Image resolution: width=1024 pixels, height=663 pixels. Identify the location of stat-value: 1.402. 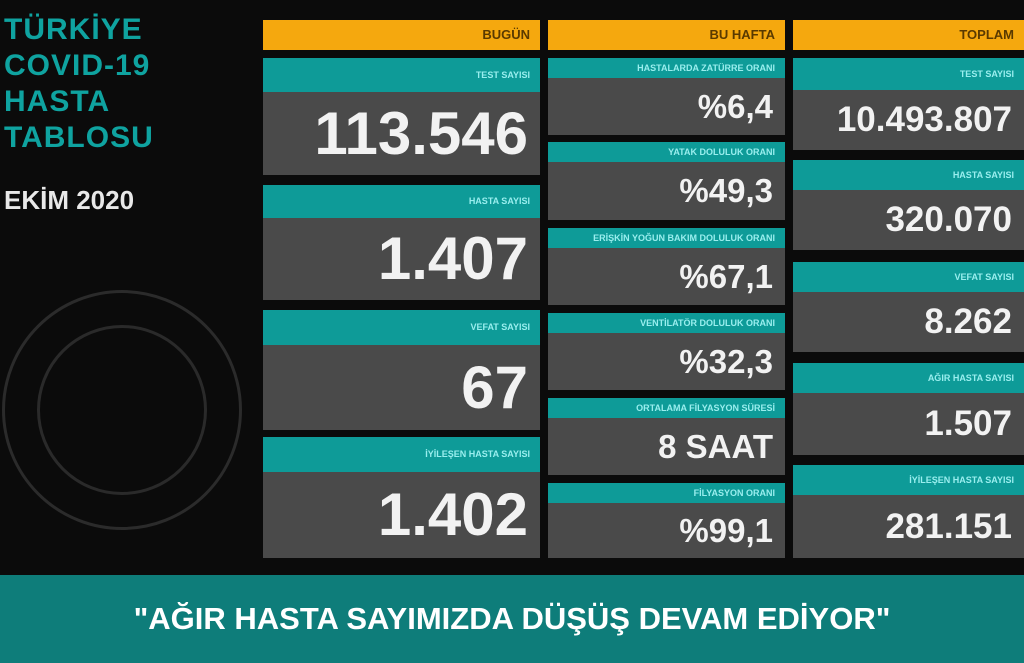
(401, 515).